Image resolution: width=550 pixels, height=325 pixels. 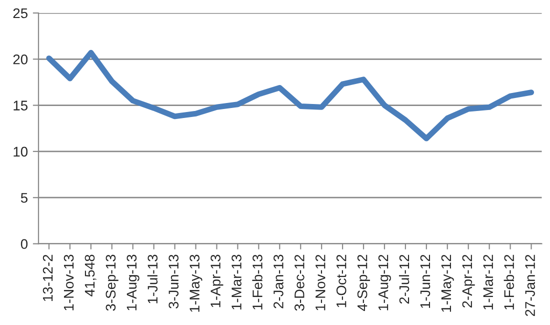 What do you see at coordinates (173, 281) in the screenshot?
I see `x-tick-label: 3-Jun-13` at bounding box center [173, 281].